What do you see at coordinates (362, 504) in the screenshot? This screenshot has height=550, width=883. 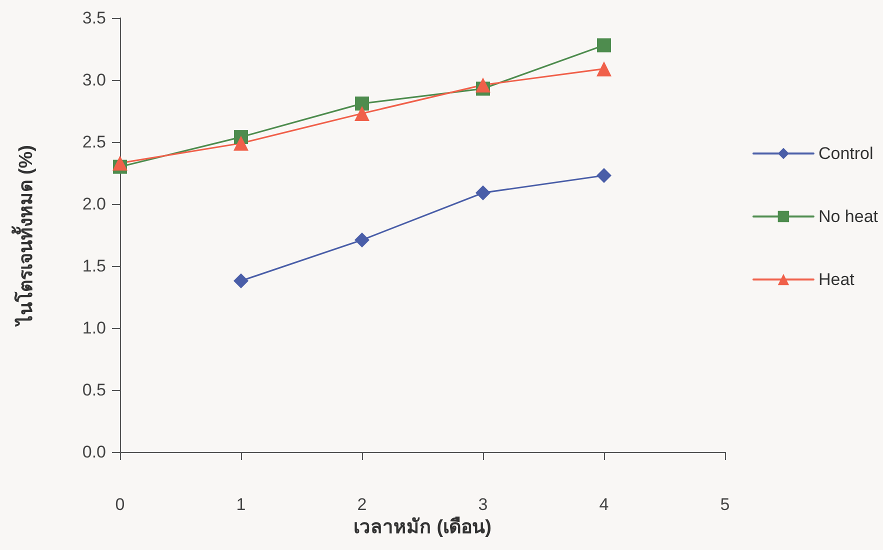 I see `x-tick-label: 2` at bounding box center [362, 504].